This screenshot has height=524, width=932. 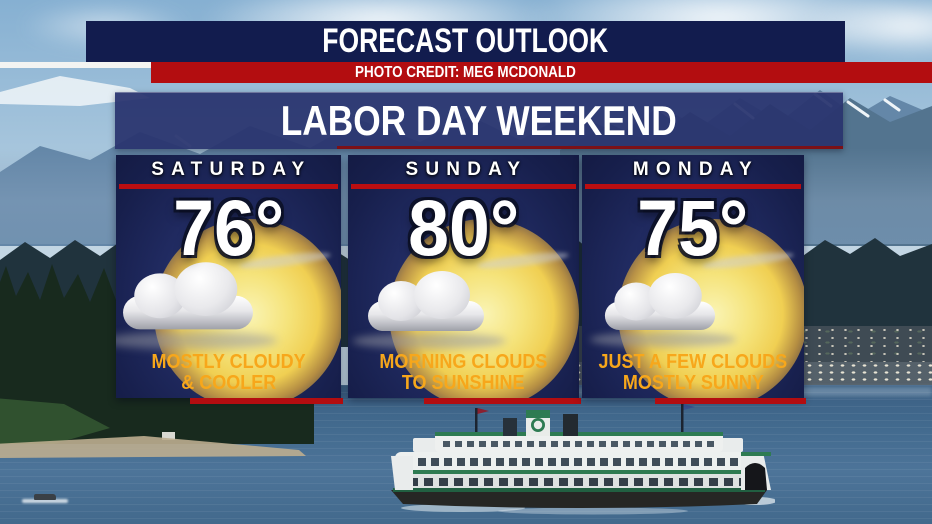 I want to click on day-name: SUNDAY, so click(x=466, y=169).